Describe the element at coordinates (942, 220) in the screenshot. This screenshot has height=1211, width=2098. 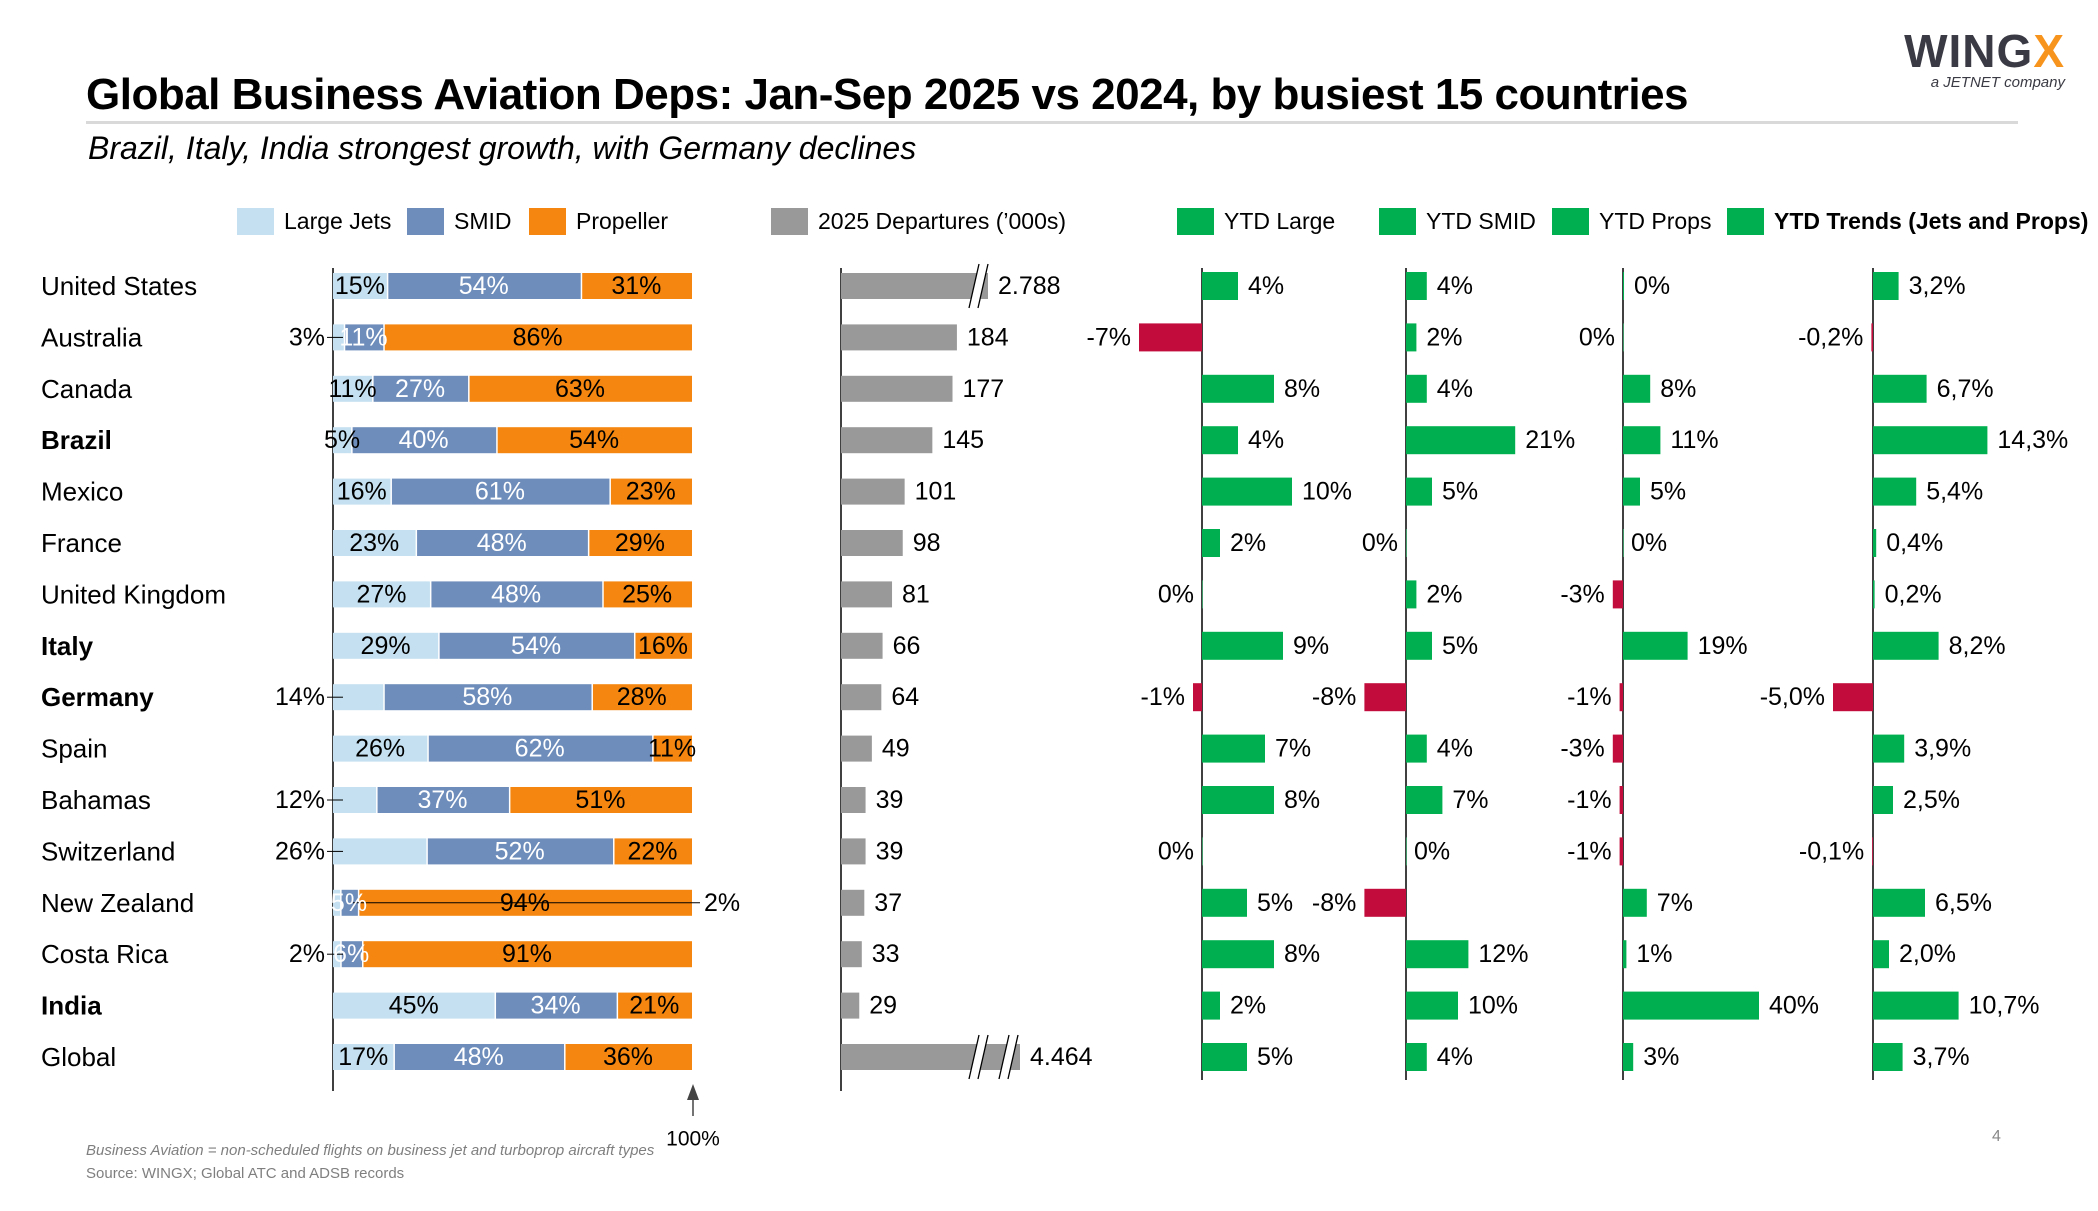
I see `legend-label-departures: 2025 Departures (’000s)` at that location.